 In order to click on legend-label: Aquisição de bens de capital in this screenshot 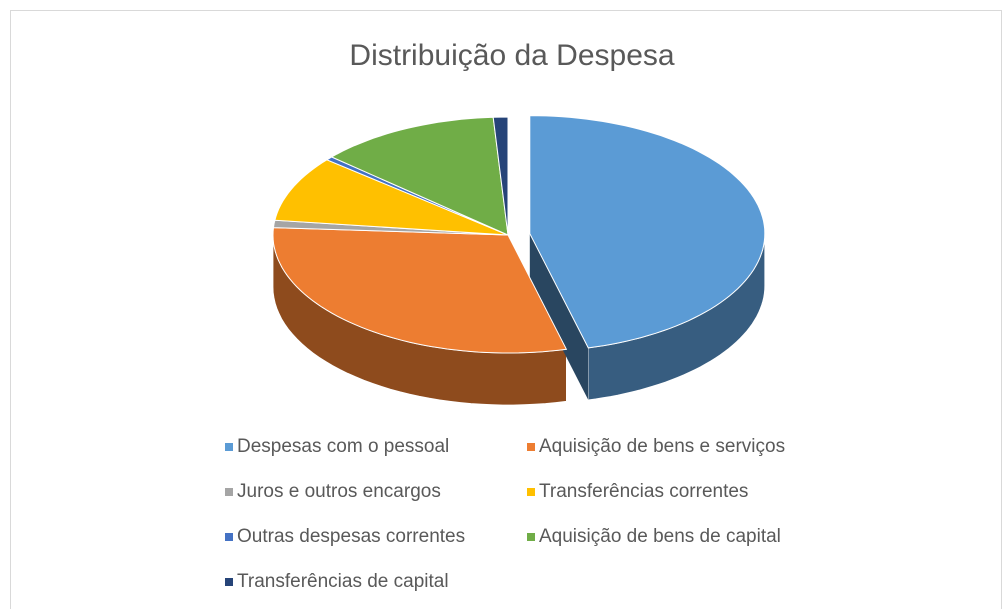, I will do `click(660, 536)`.